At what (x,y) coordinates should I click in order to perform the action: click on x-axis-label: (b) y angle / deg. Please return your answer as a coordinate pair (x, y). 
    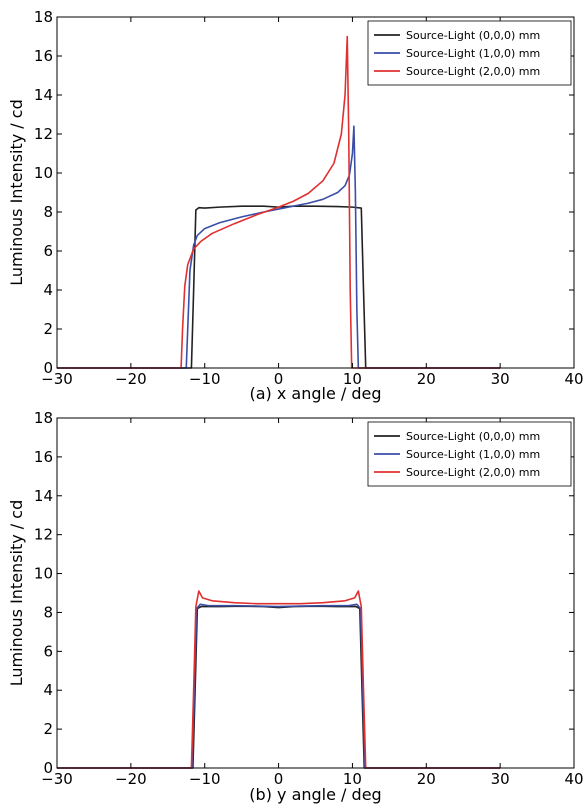
    Looking at the image, I should click on (315, 794).